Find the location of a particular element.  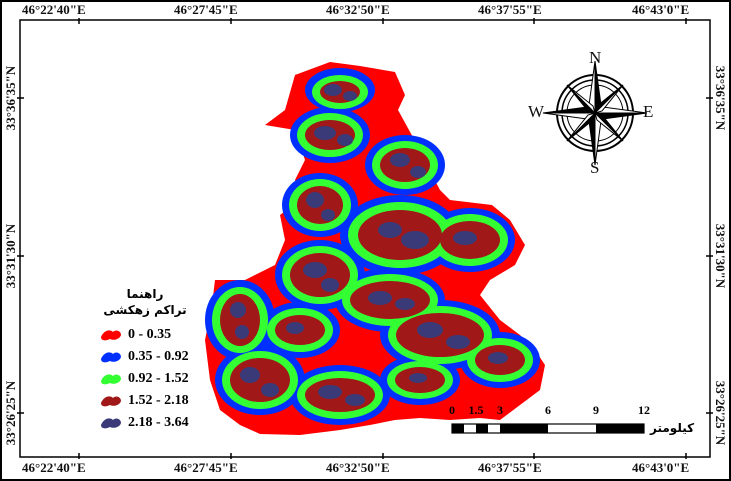

legend-item: 0.92 - 1.52 is located at coordinates (165, 379).